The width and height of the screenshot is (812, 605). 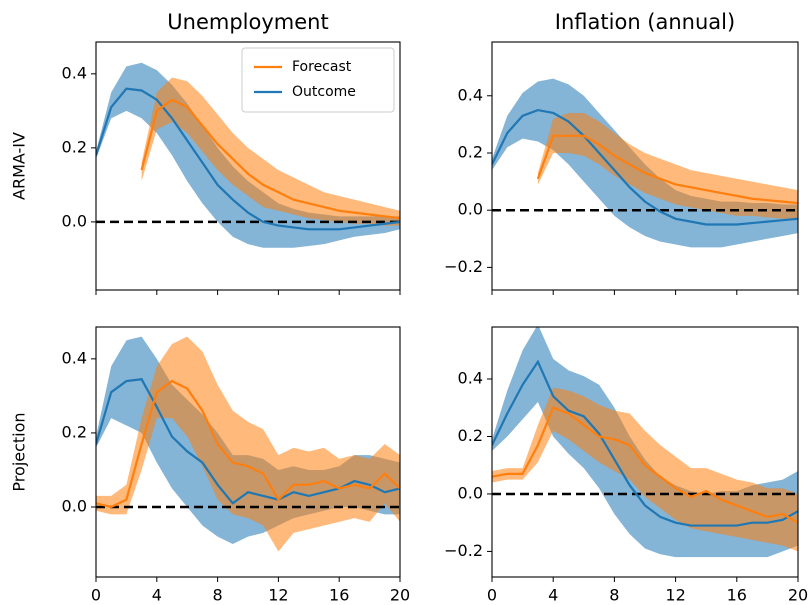 I want to click on y-axis-label: Projection, so click(x=19, y=451).